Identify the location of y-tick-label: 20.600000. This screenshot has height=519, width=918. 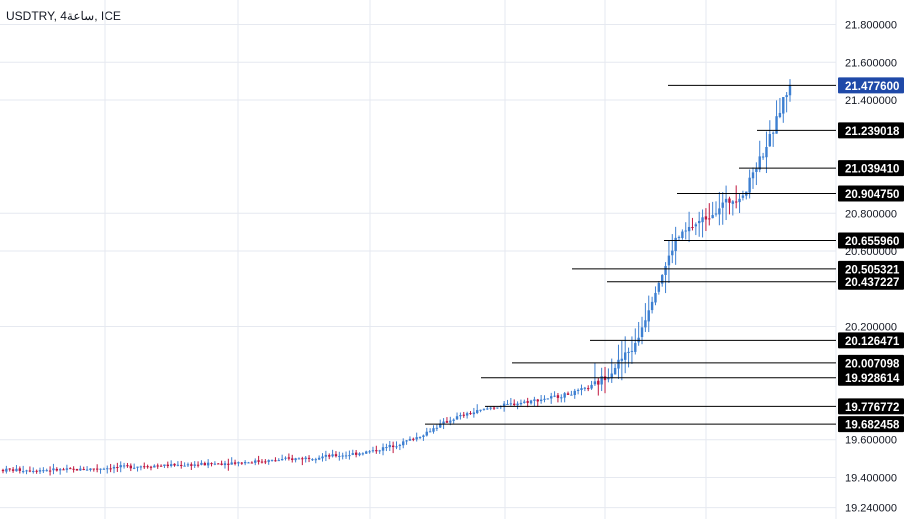
(871, 252).